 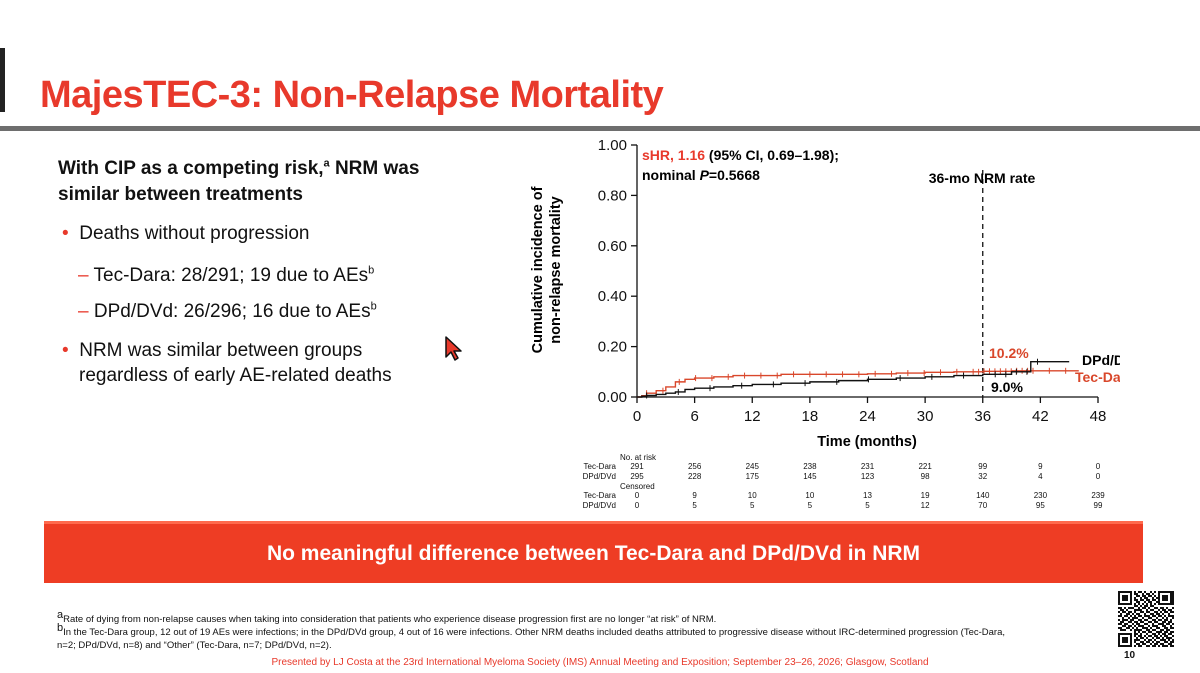 I want to click on lead-text: With CIP as a competing risk,, so click(x=191, y=168).